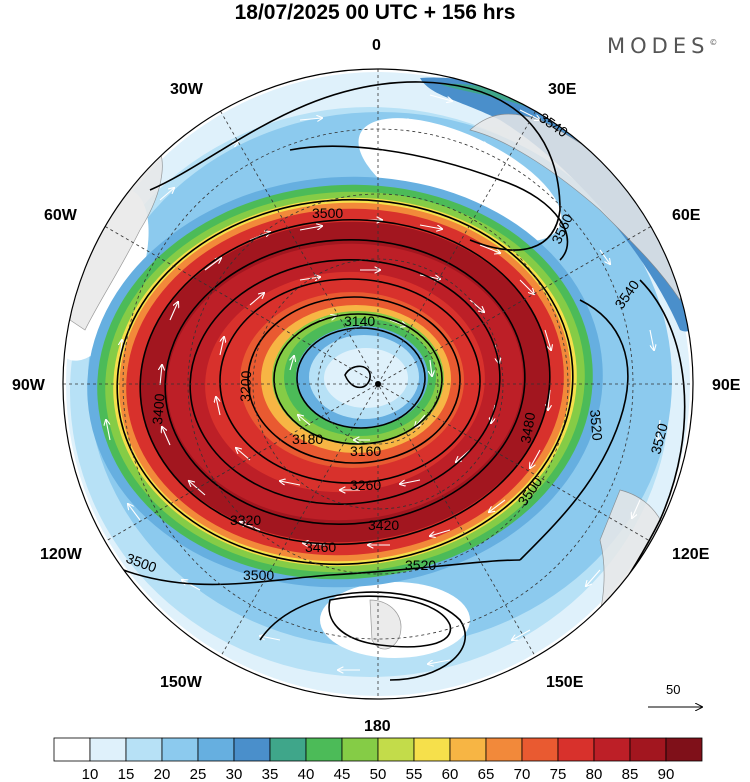 The width and height of the screenshot is (750, 782). What do you see at coordinates (414, 774) in the screenshot?
I see `colorbar-tick-label: 55` at bounding box center [414, 774].